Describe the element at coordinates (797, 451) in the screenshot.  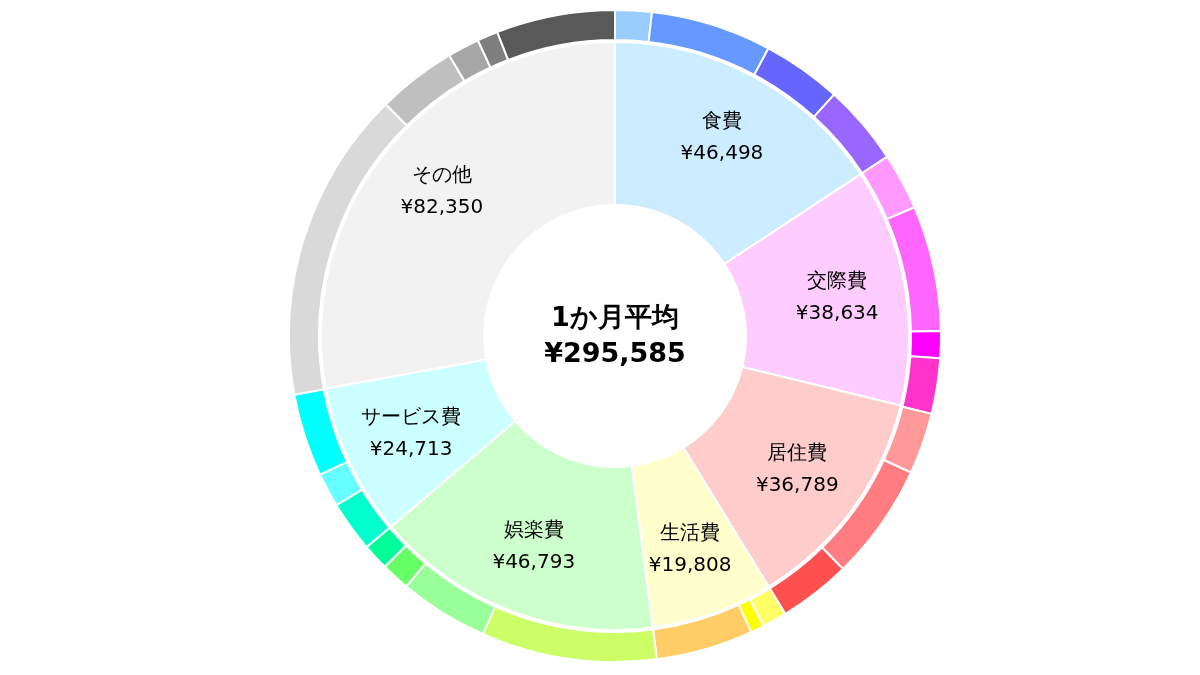
I see `slice-label: 居住費` at that location.